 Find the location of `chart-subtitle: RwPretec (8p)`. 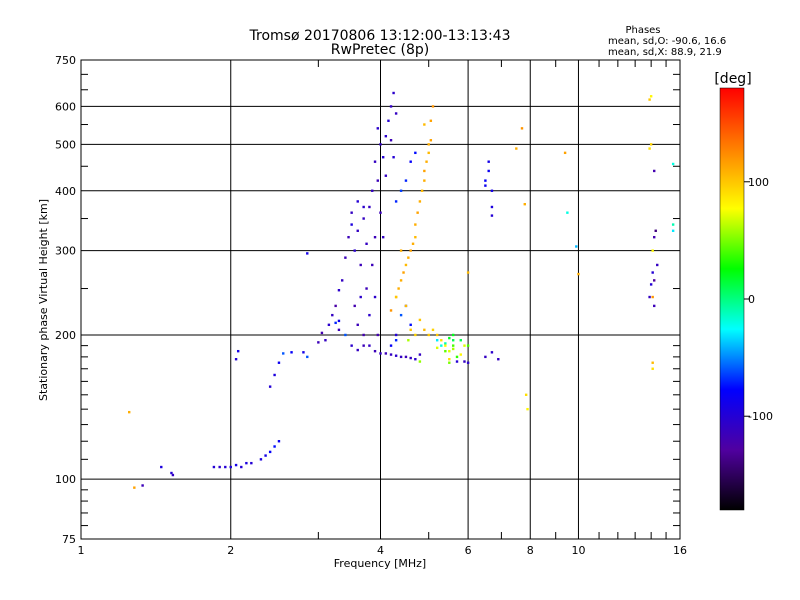

chart-subtitle: RwPretec (8p) is located at coordinates (380, 50).